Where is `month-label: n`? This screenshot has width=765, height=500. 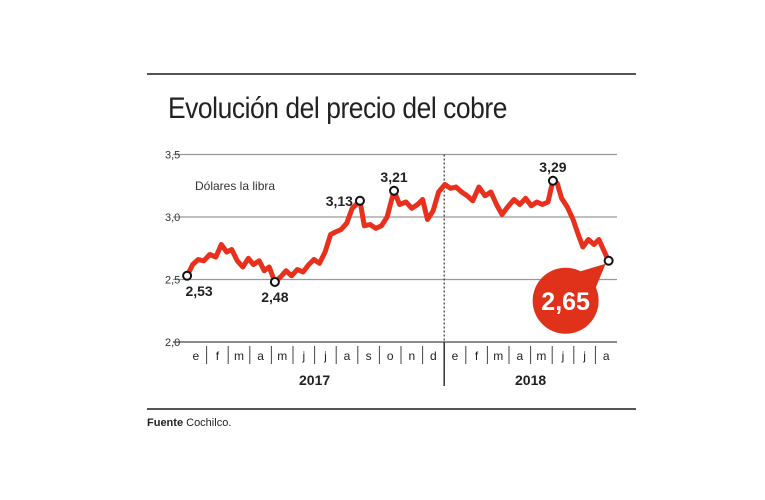 month-label: n is located at coordinates (411, 356).